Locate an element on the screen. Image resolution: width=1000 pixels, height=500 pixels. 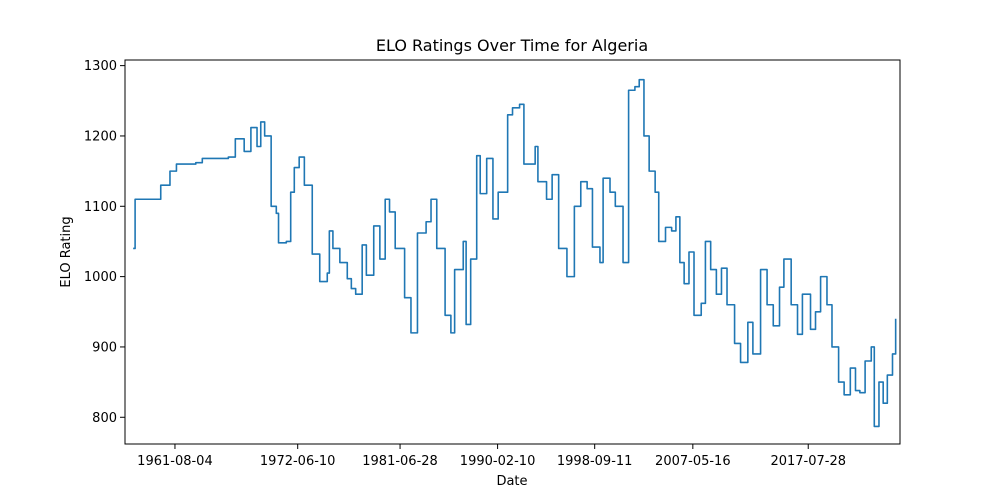
y-tick-label: 1300 is located at coordinates (100, 66).